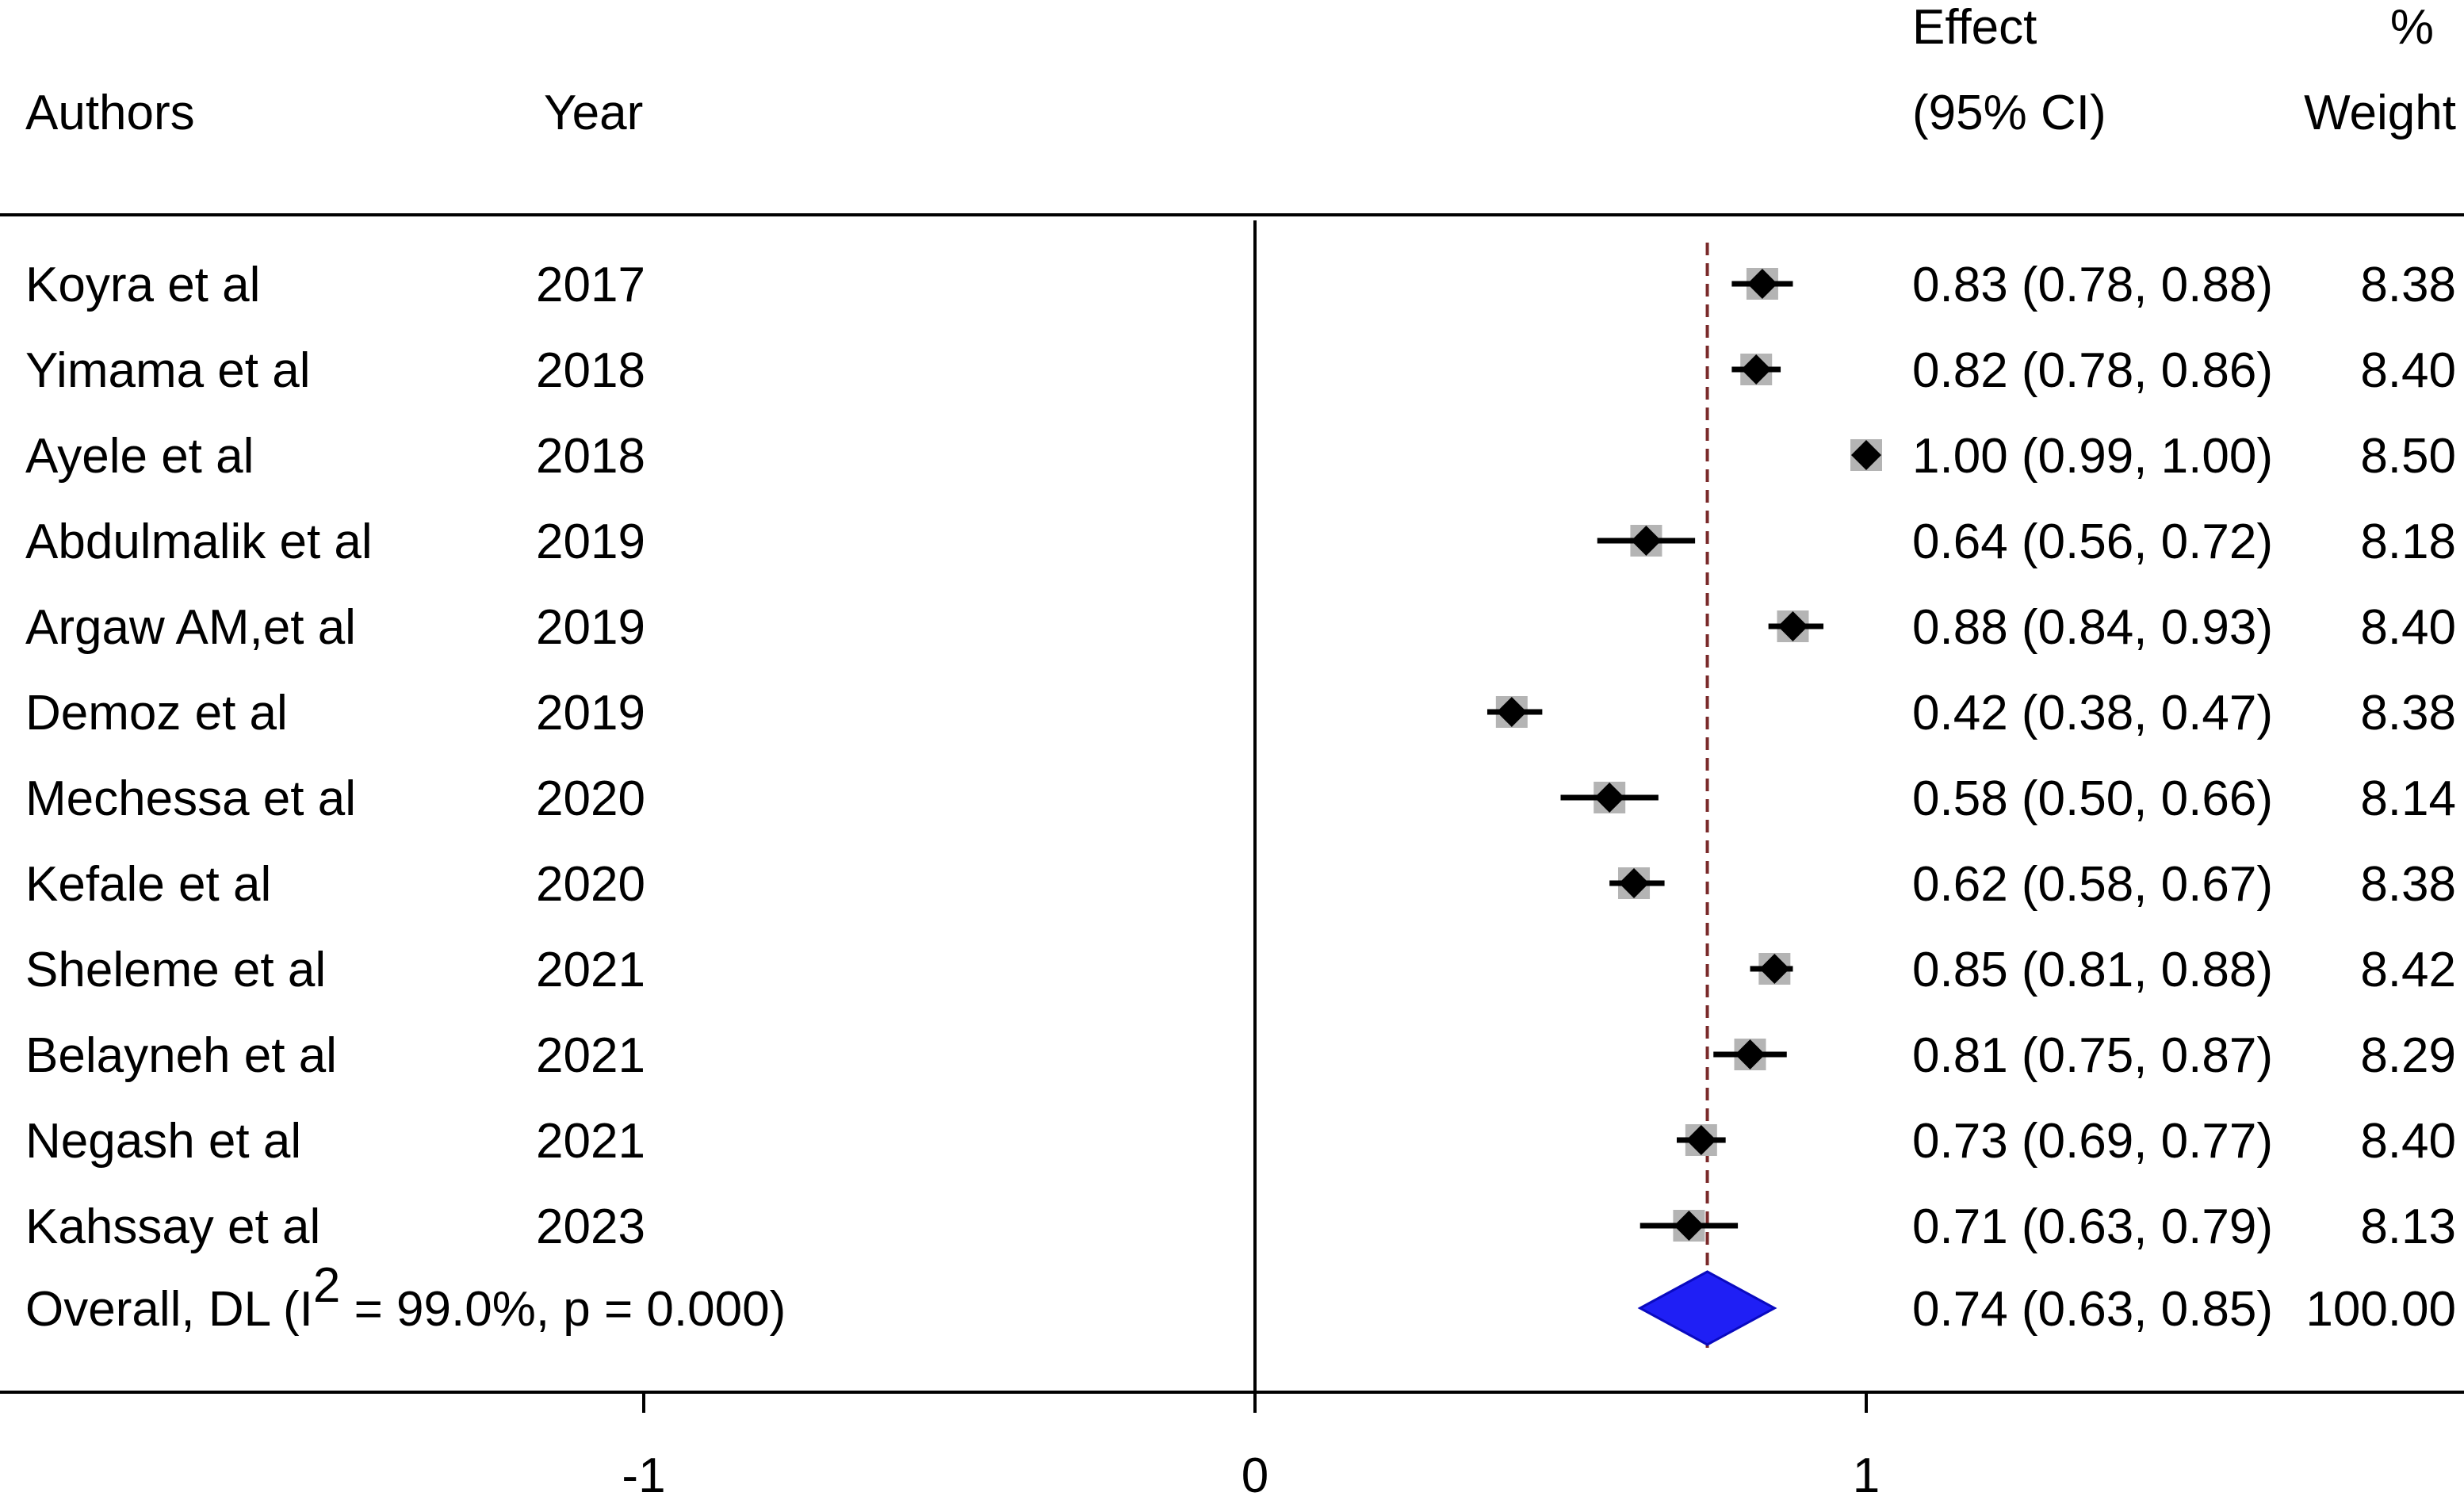 The image size is (2464, 1500). Describe the element at coordinates (2408, 456) in the screenshot. I see `study-weight: 8.50` at that location.